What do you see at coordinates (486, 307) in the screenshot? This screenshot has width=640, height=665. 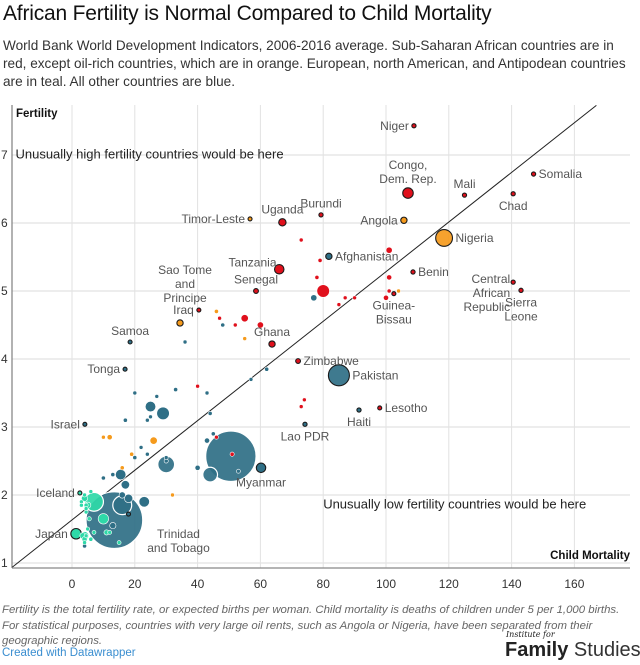 I see `point-label-line: Republic` at bounding box center [486, 307].